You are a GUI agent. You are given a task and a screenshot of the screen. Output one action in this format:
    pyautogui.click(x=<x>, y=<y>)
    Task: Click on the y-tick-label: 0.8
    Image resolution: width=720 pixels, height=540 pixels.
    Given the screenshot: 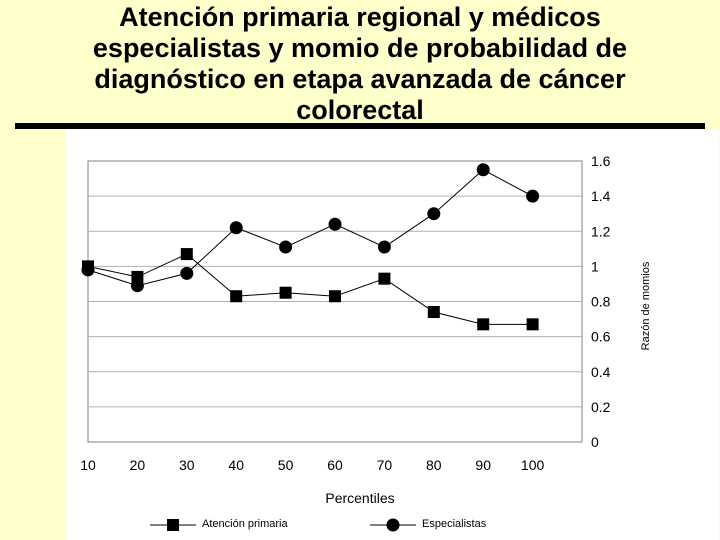 What is the action you would take?
    pyautogui.click(x=601, y=302)
    